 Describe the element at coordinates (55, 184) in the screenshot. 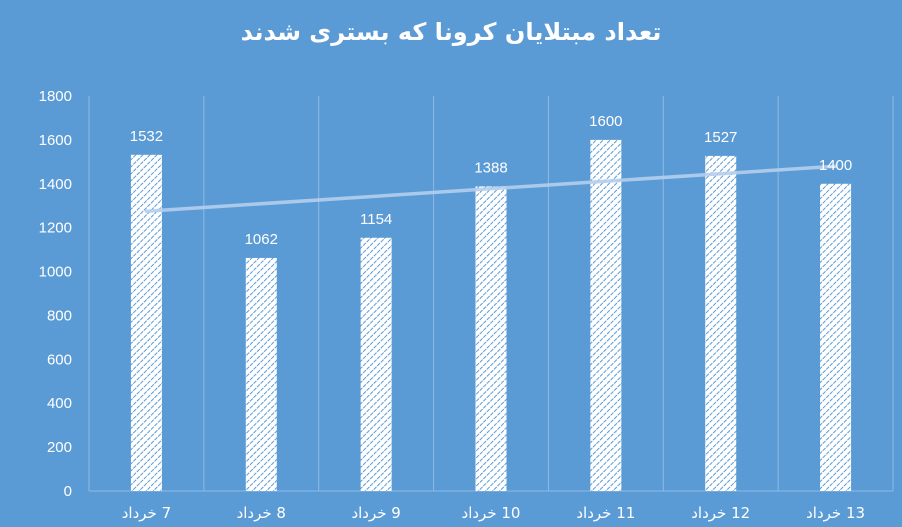

I see `y-tick-label: 1400` at that location.